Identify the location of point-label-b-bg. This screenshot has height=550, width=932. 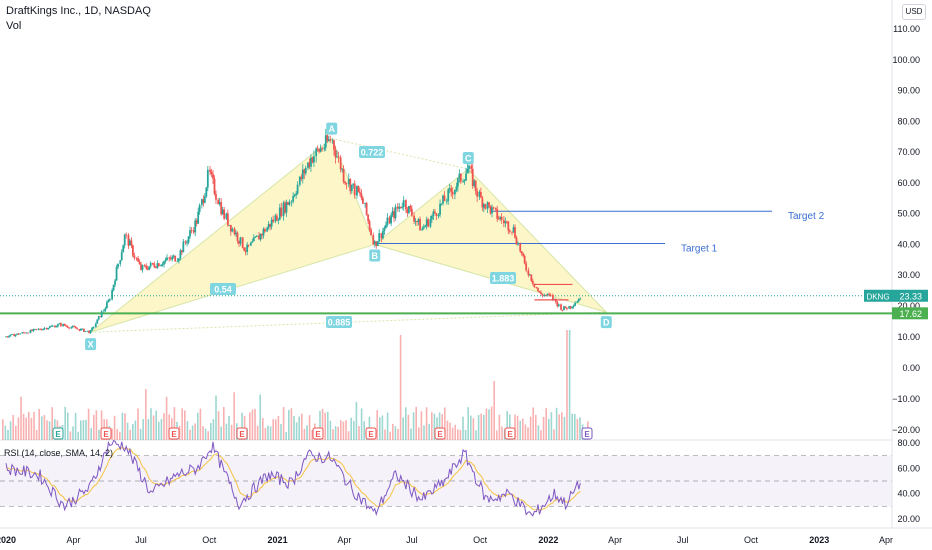
(375, 255).